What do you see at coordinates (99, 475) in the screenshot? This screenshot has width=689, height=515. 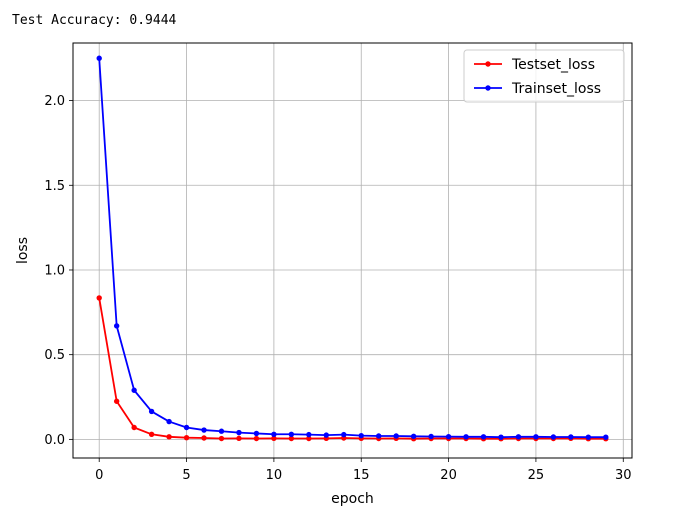 I see `x-tick-label: 0` at bounding box center [99, 475].